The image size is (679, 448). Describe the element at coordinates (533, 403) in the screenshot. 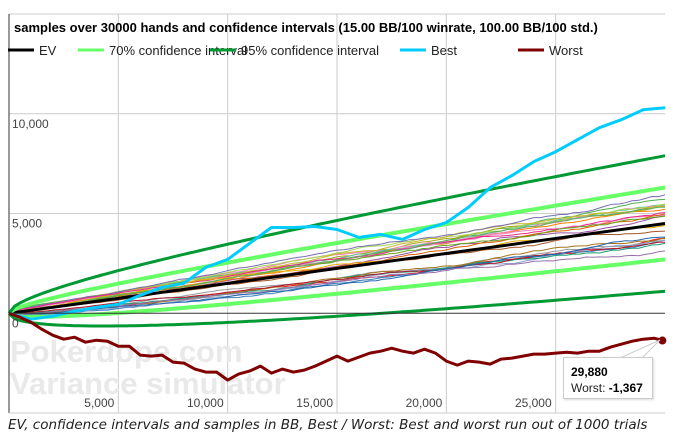

I see `x-tick-label: 25,000` at that location.